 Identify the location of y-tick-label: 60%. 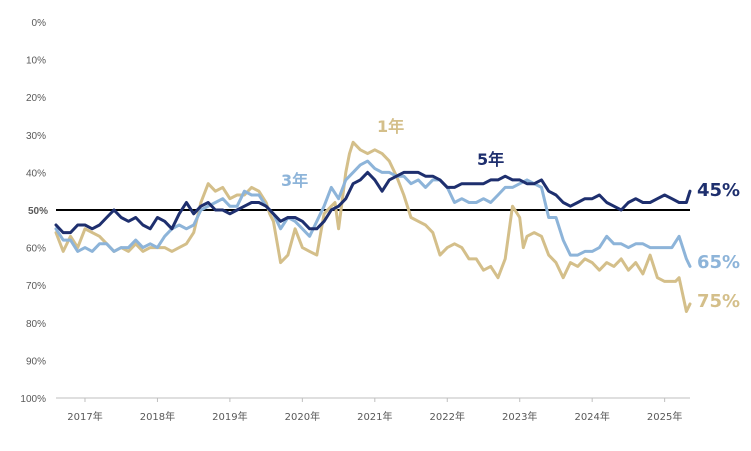
(36, 249).